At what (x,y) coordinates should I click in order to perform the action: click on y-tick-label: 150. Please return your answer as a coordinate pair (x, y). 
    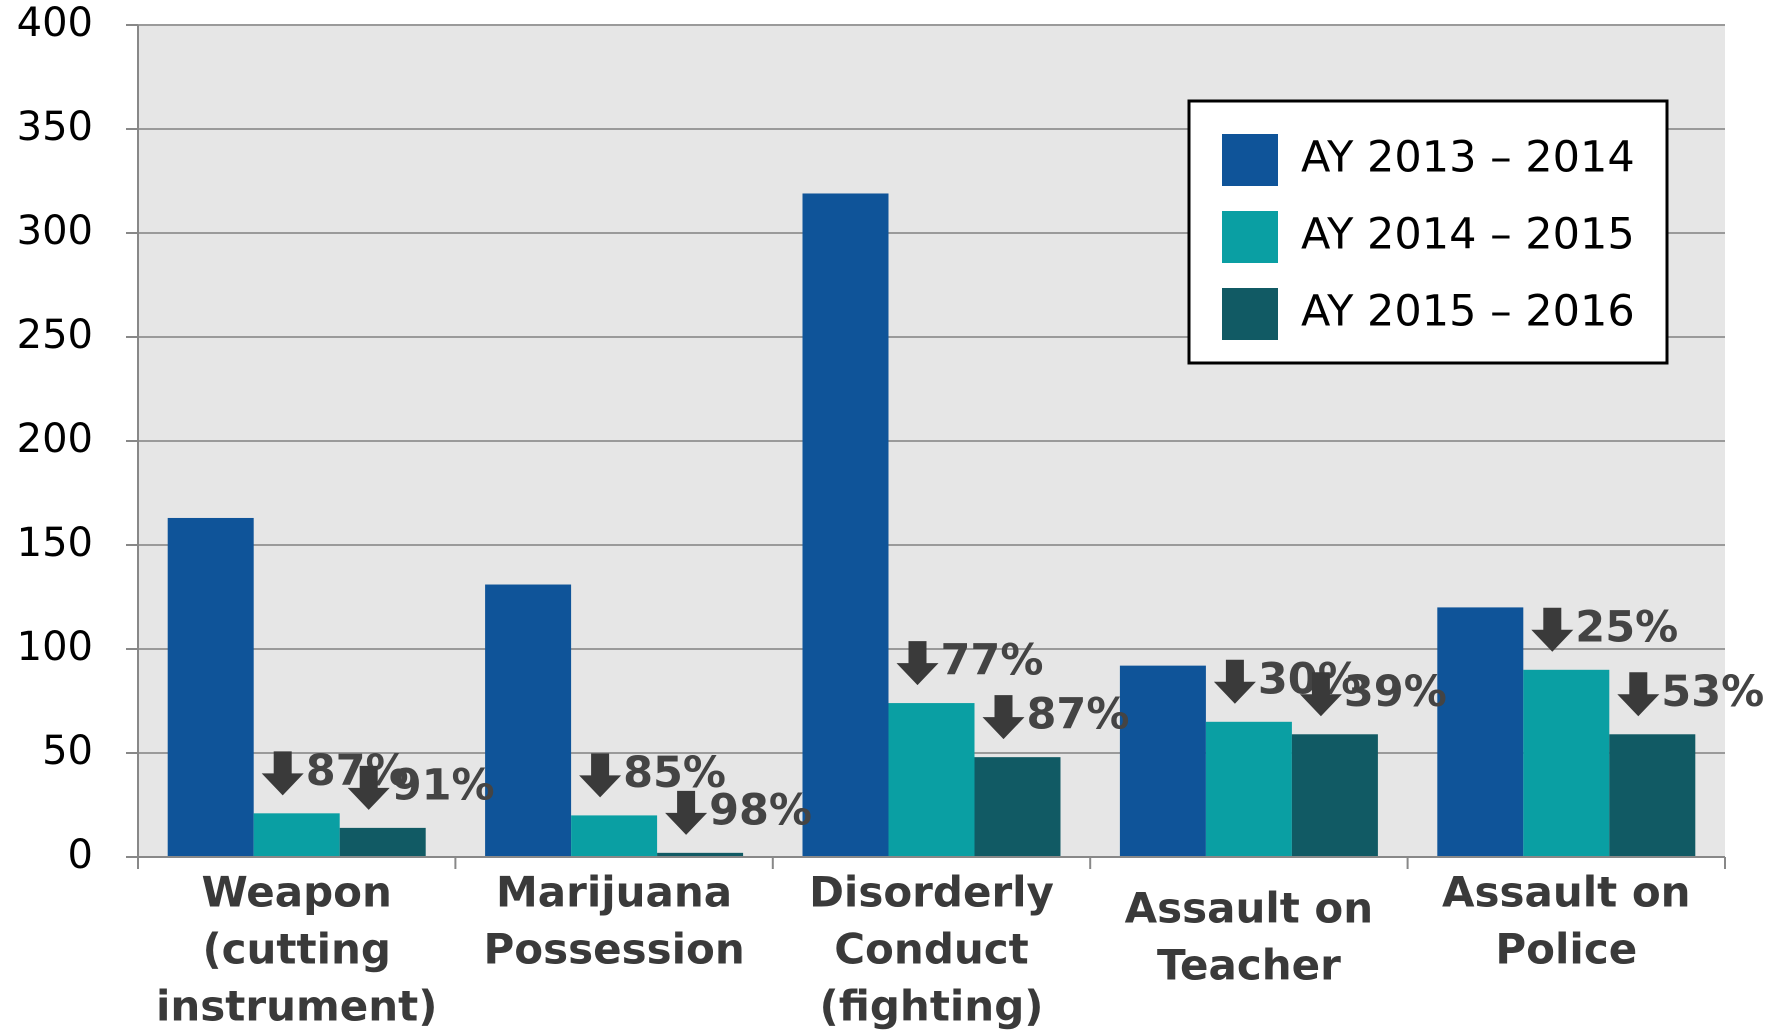
    Looking at the image, I should click on (55, 543).